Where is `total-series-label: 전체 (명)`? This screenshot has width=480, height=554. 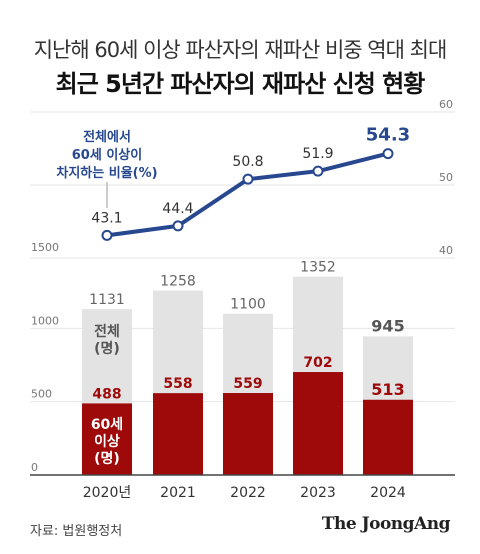 total-series-label: 전체 (명) is located at coordinates (107, 340).